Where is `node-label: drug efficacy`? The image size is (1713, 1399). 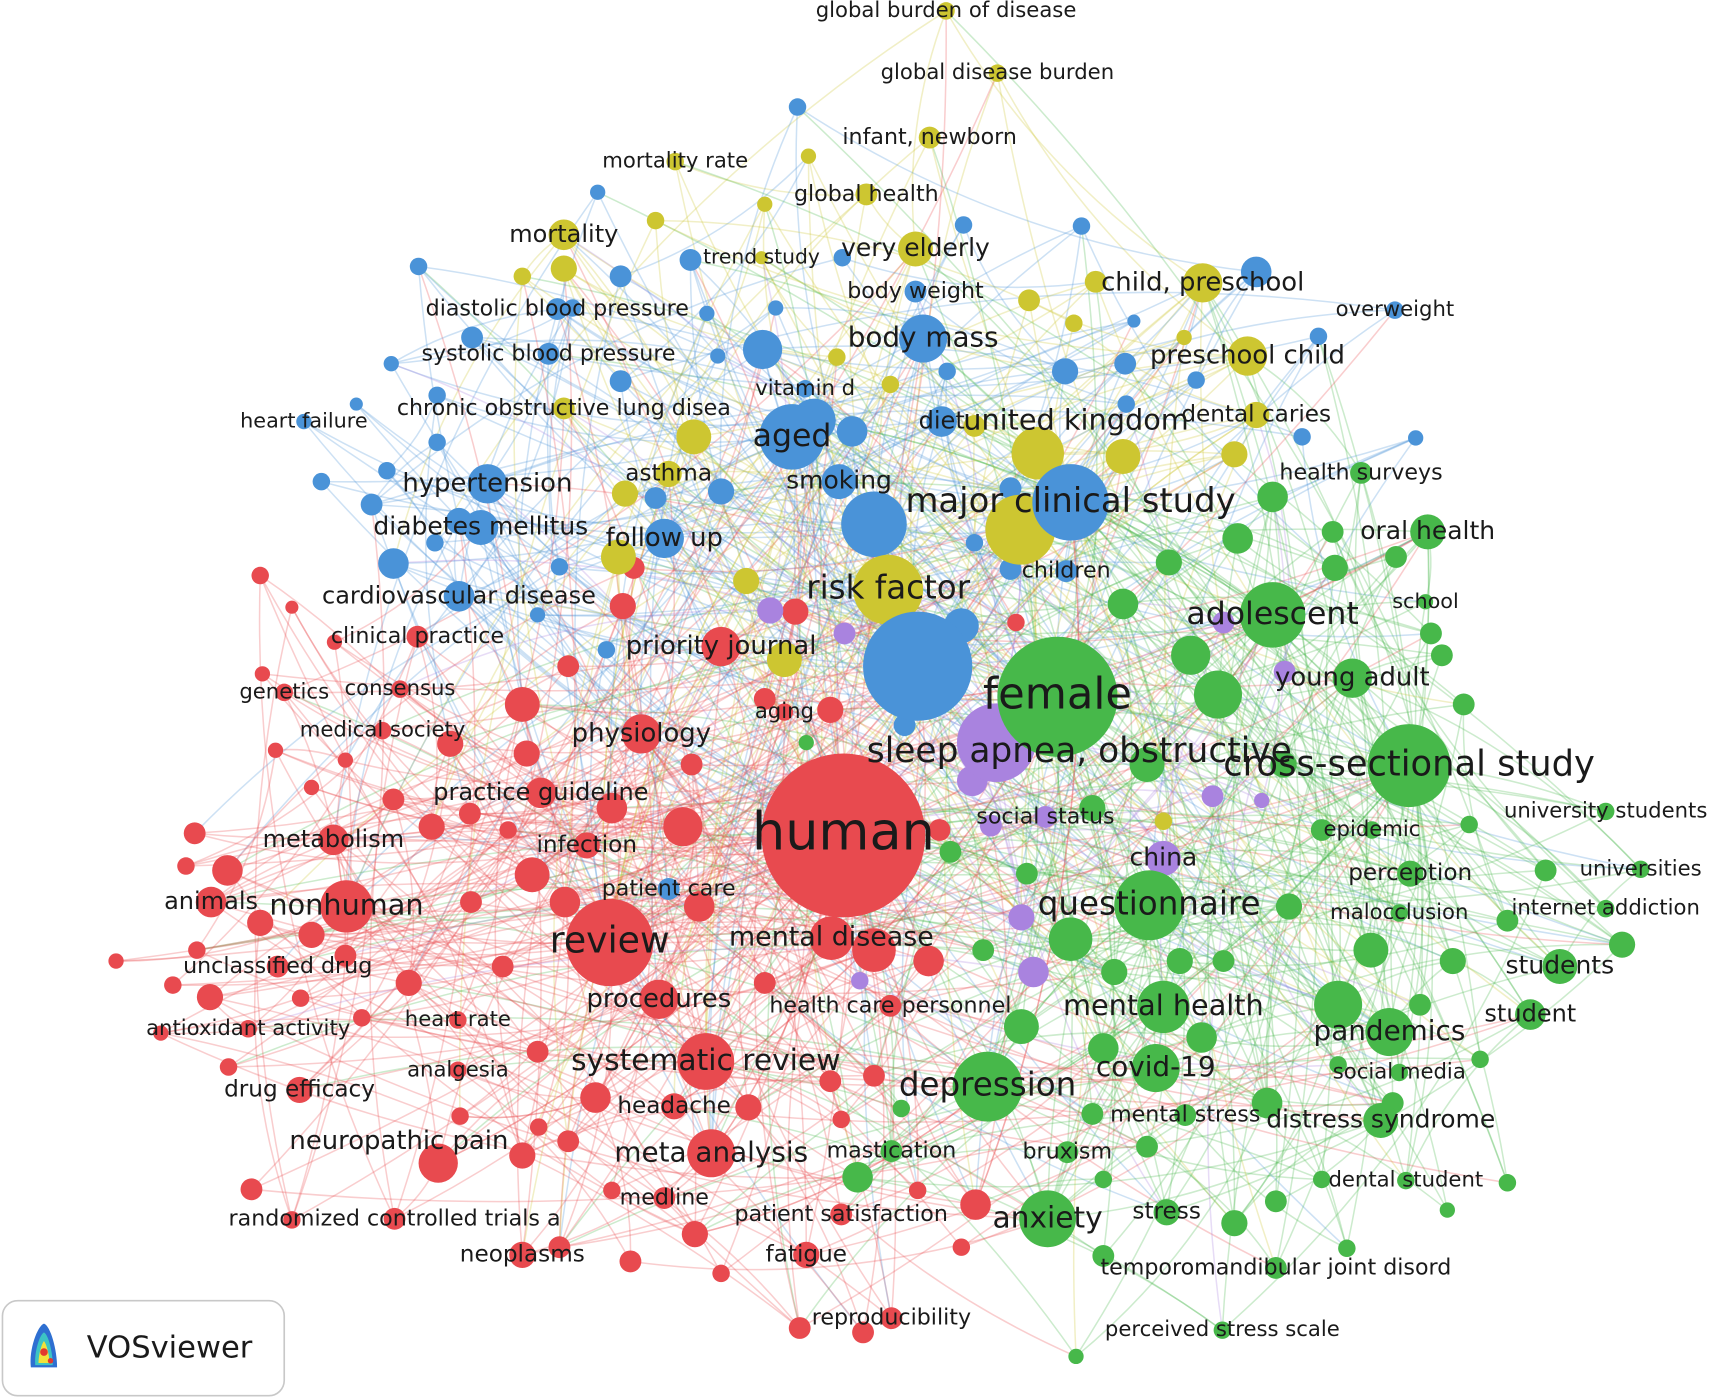 node-label: drug efficacy is located at coordinates (299, 1089).